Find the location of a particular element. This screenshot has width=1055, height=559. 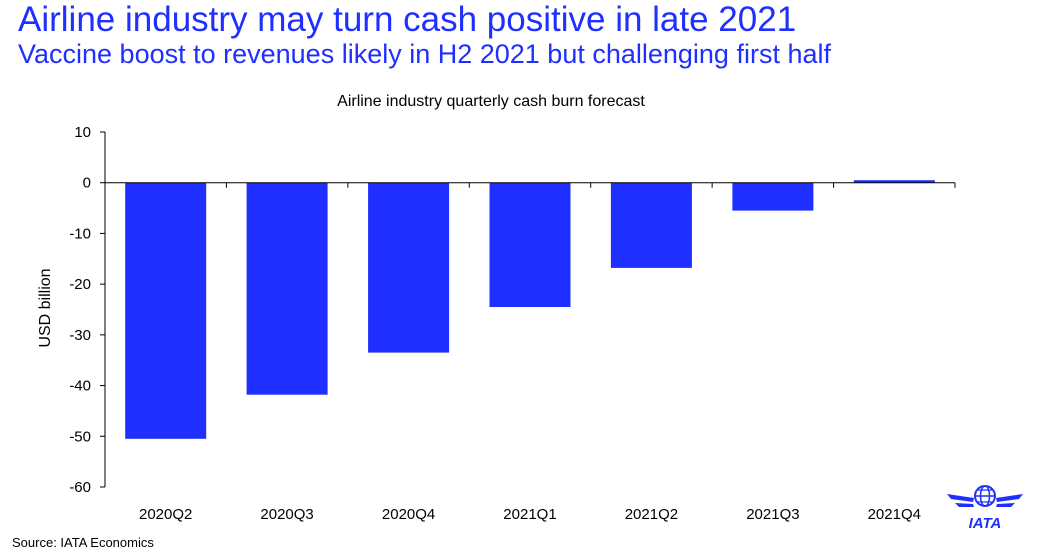

source-note: Source: IATA Economics is located at coordinates (83, 542).